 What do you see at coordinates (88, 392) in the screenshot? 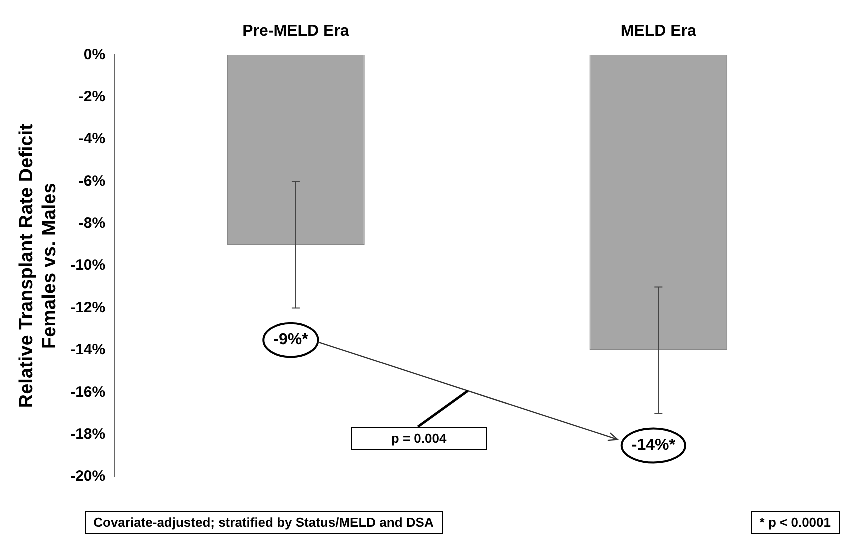
I see `y-tick-label: -16%` at bounding box center [88, 392].